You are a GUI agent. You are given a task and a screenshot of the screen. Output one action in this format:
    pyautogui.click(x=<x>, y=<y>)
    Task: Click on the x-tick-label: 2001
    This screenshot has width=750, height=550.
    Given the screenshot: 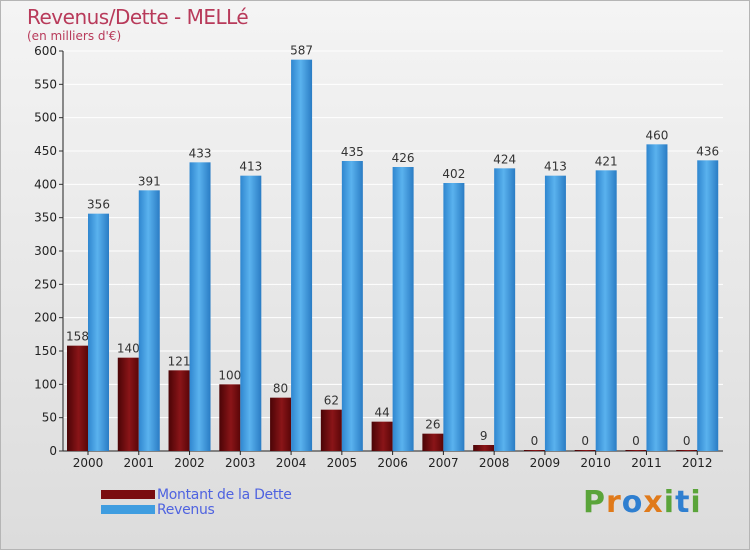 What is the action you would take?
    pyautogui.click(x=138, y=463)
    